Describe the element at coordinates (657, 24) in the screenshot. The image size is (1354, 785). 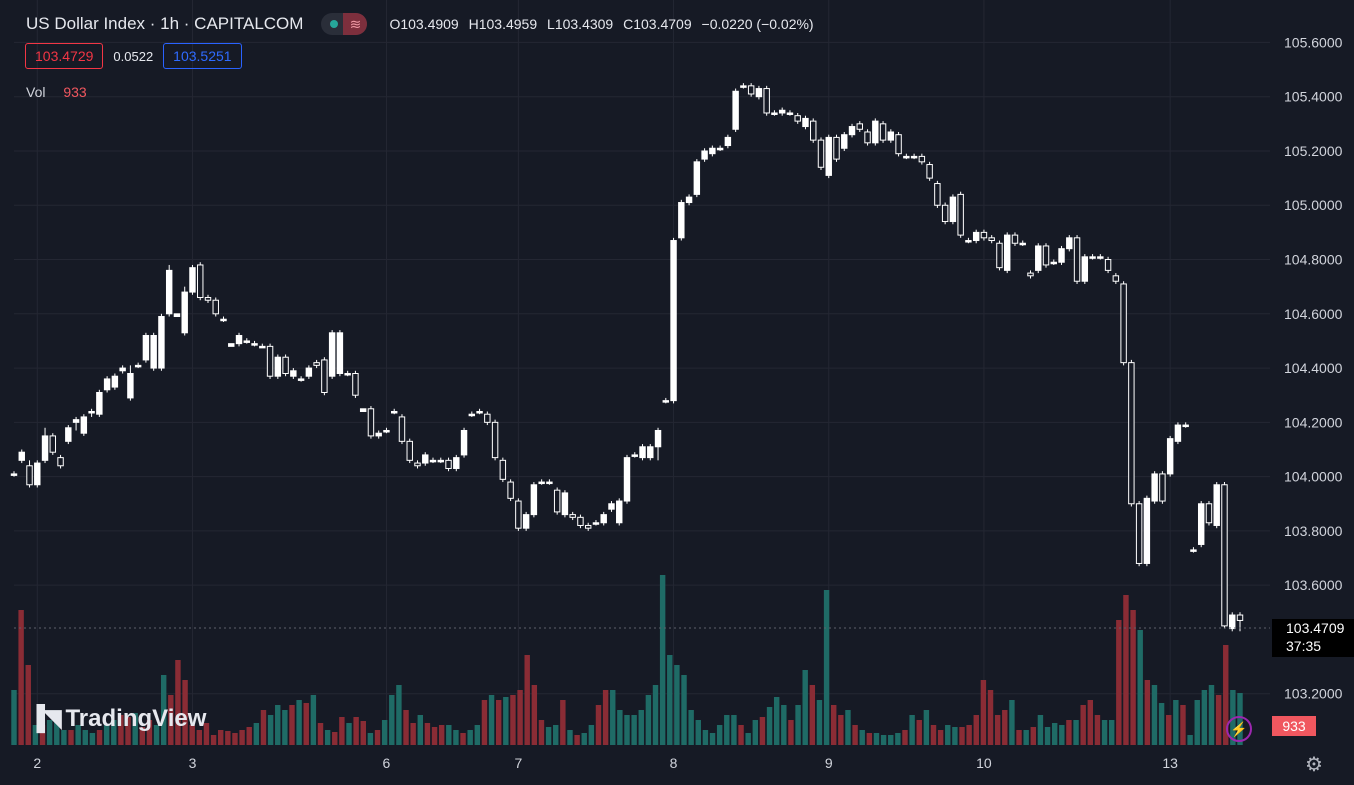
I see `close-value: C103.4709` at that location.